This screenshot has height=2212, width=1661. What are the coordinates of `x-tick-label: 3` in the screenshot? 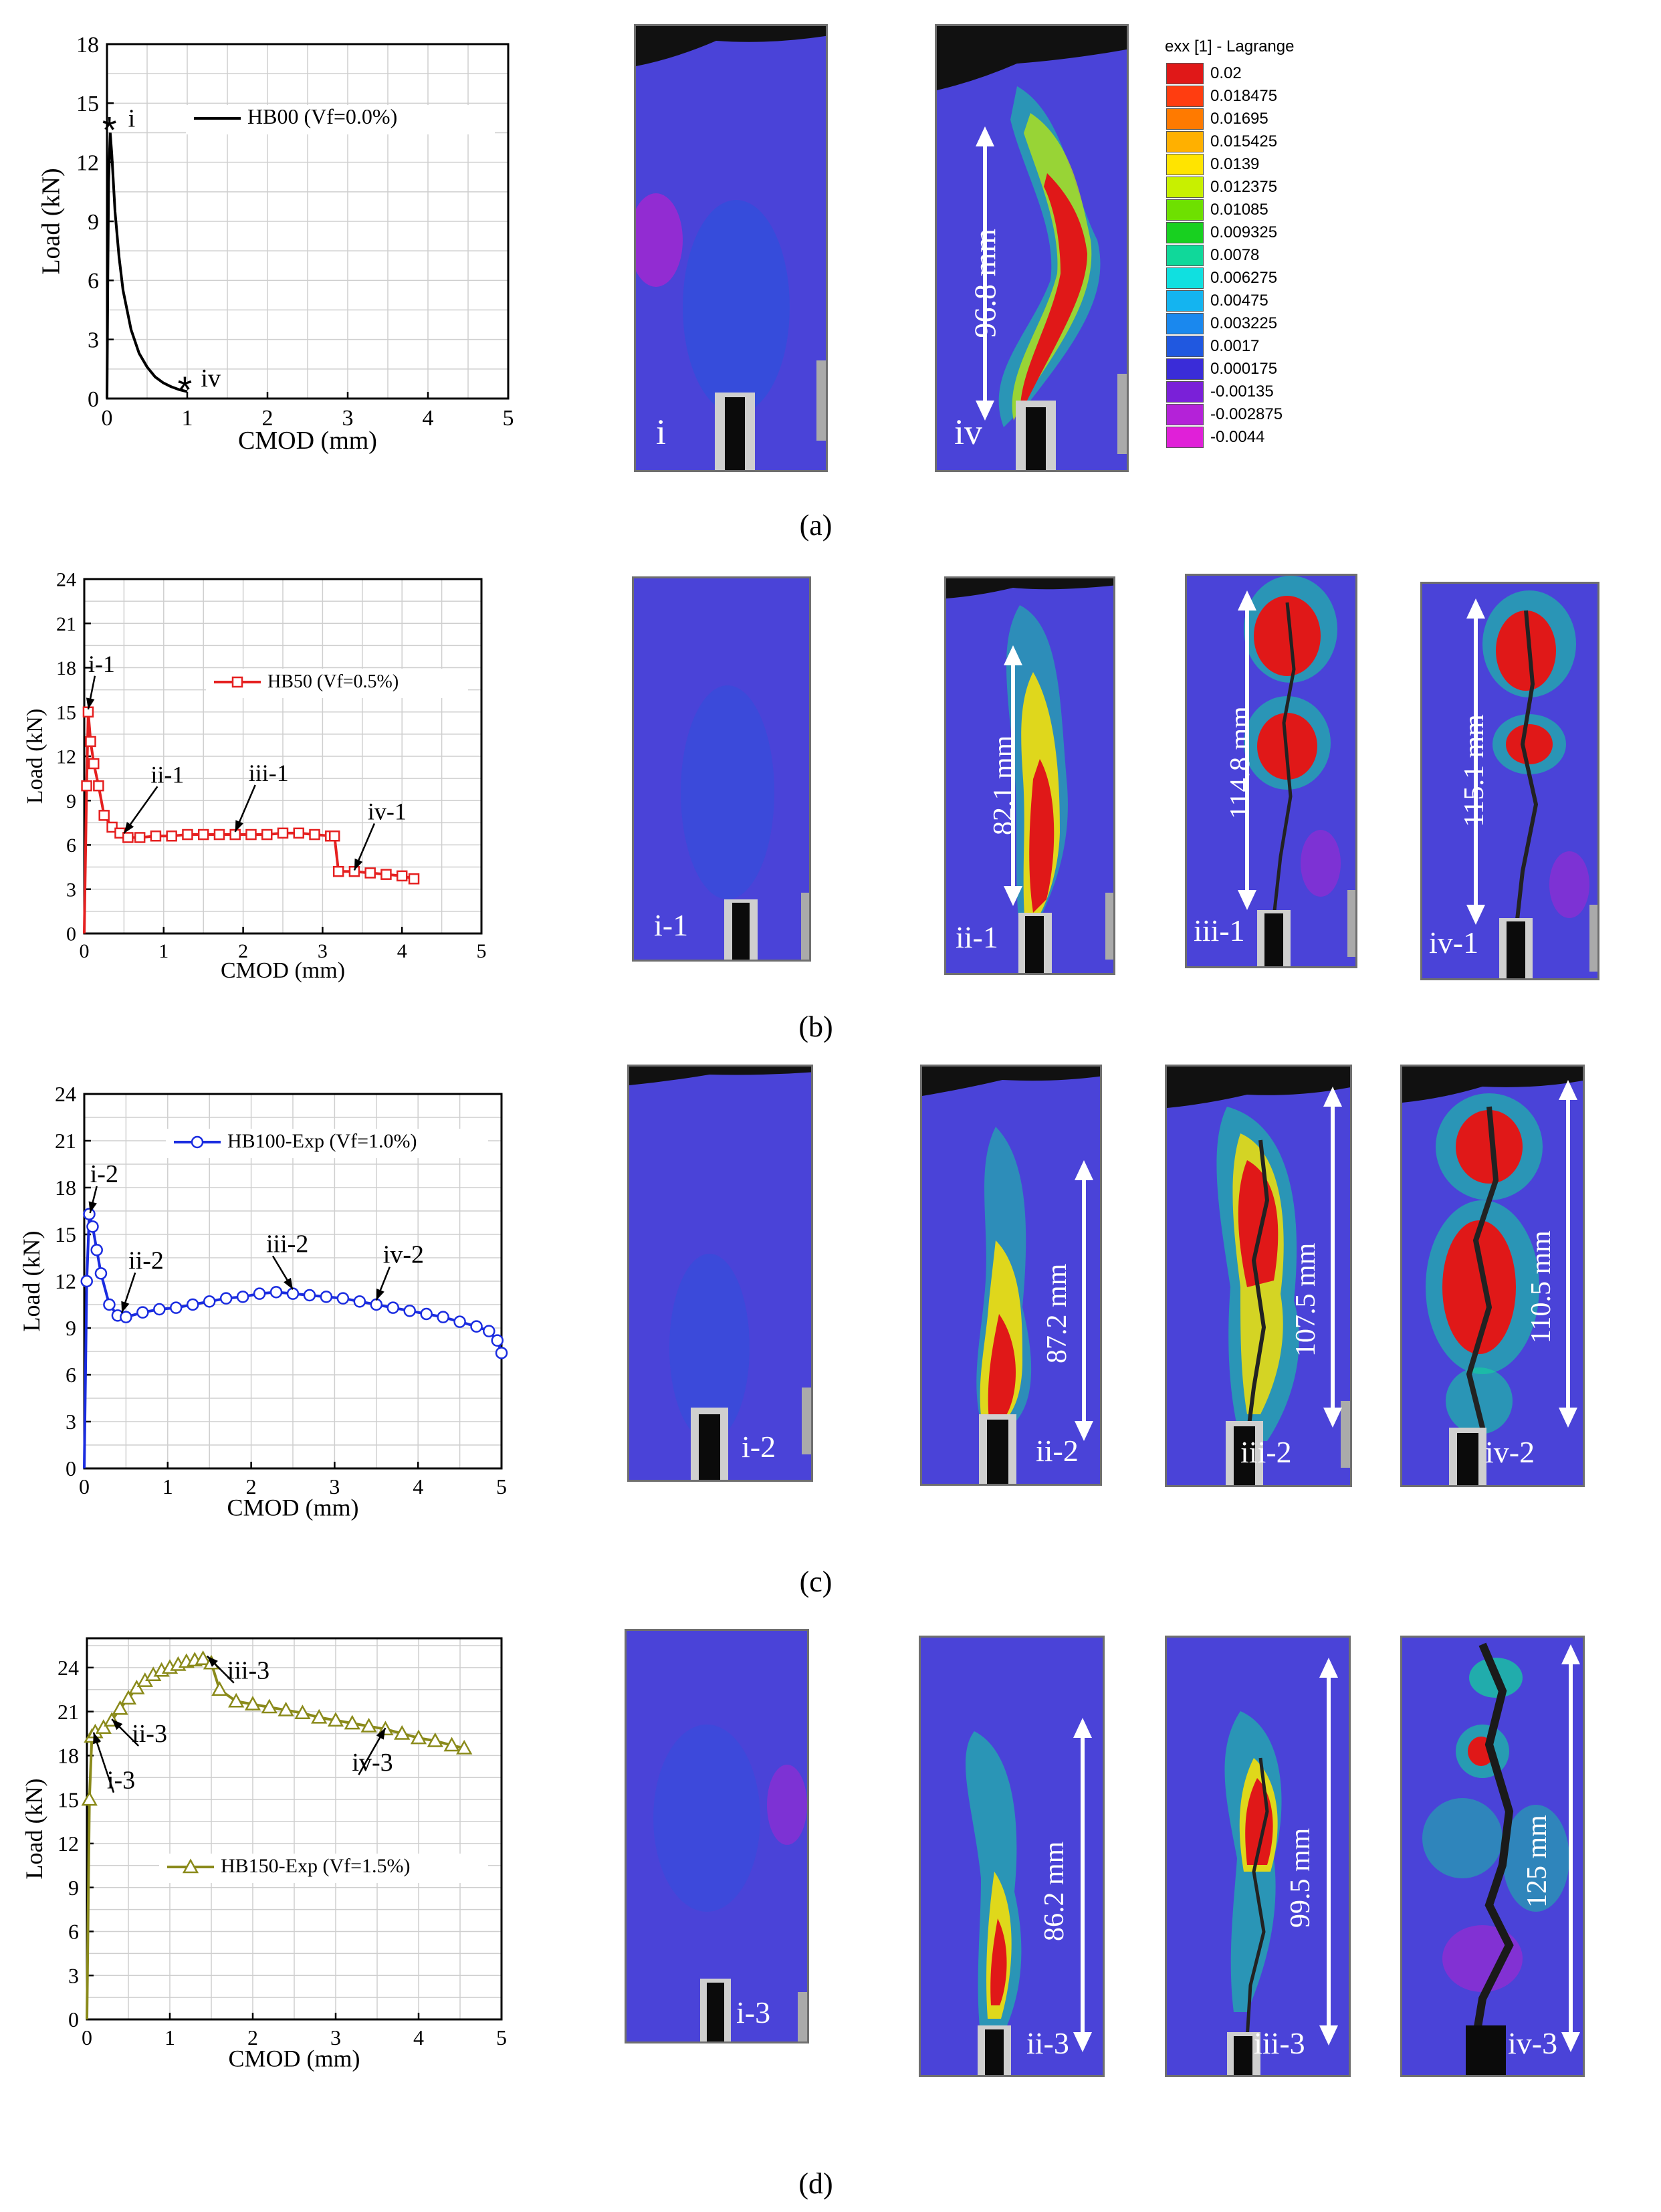 It's located at (348, 418).